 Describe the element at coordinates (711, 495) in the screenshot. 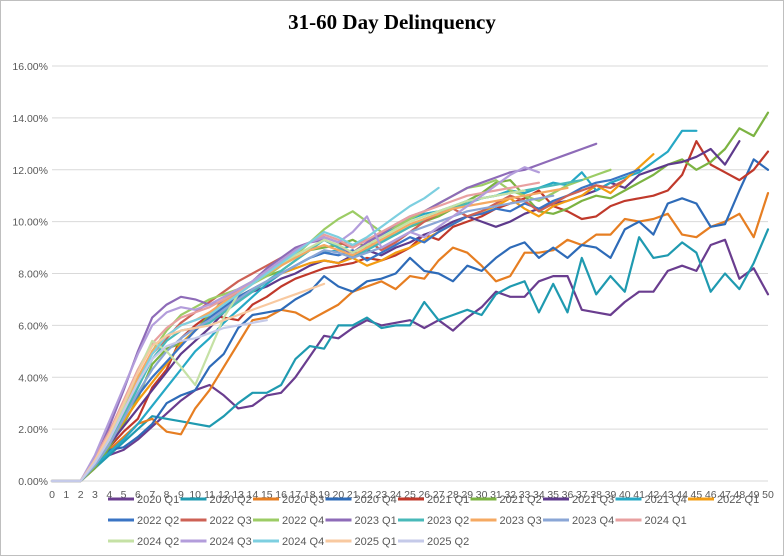

I see `x-tick-label: 46` at that location.